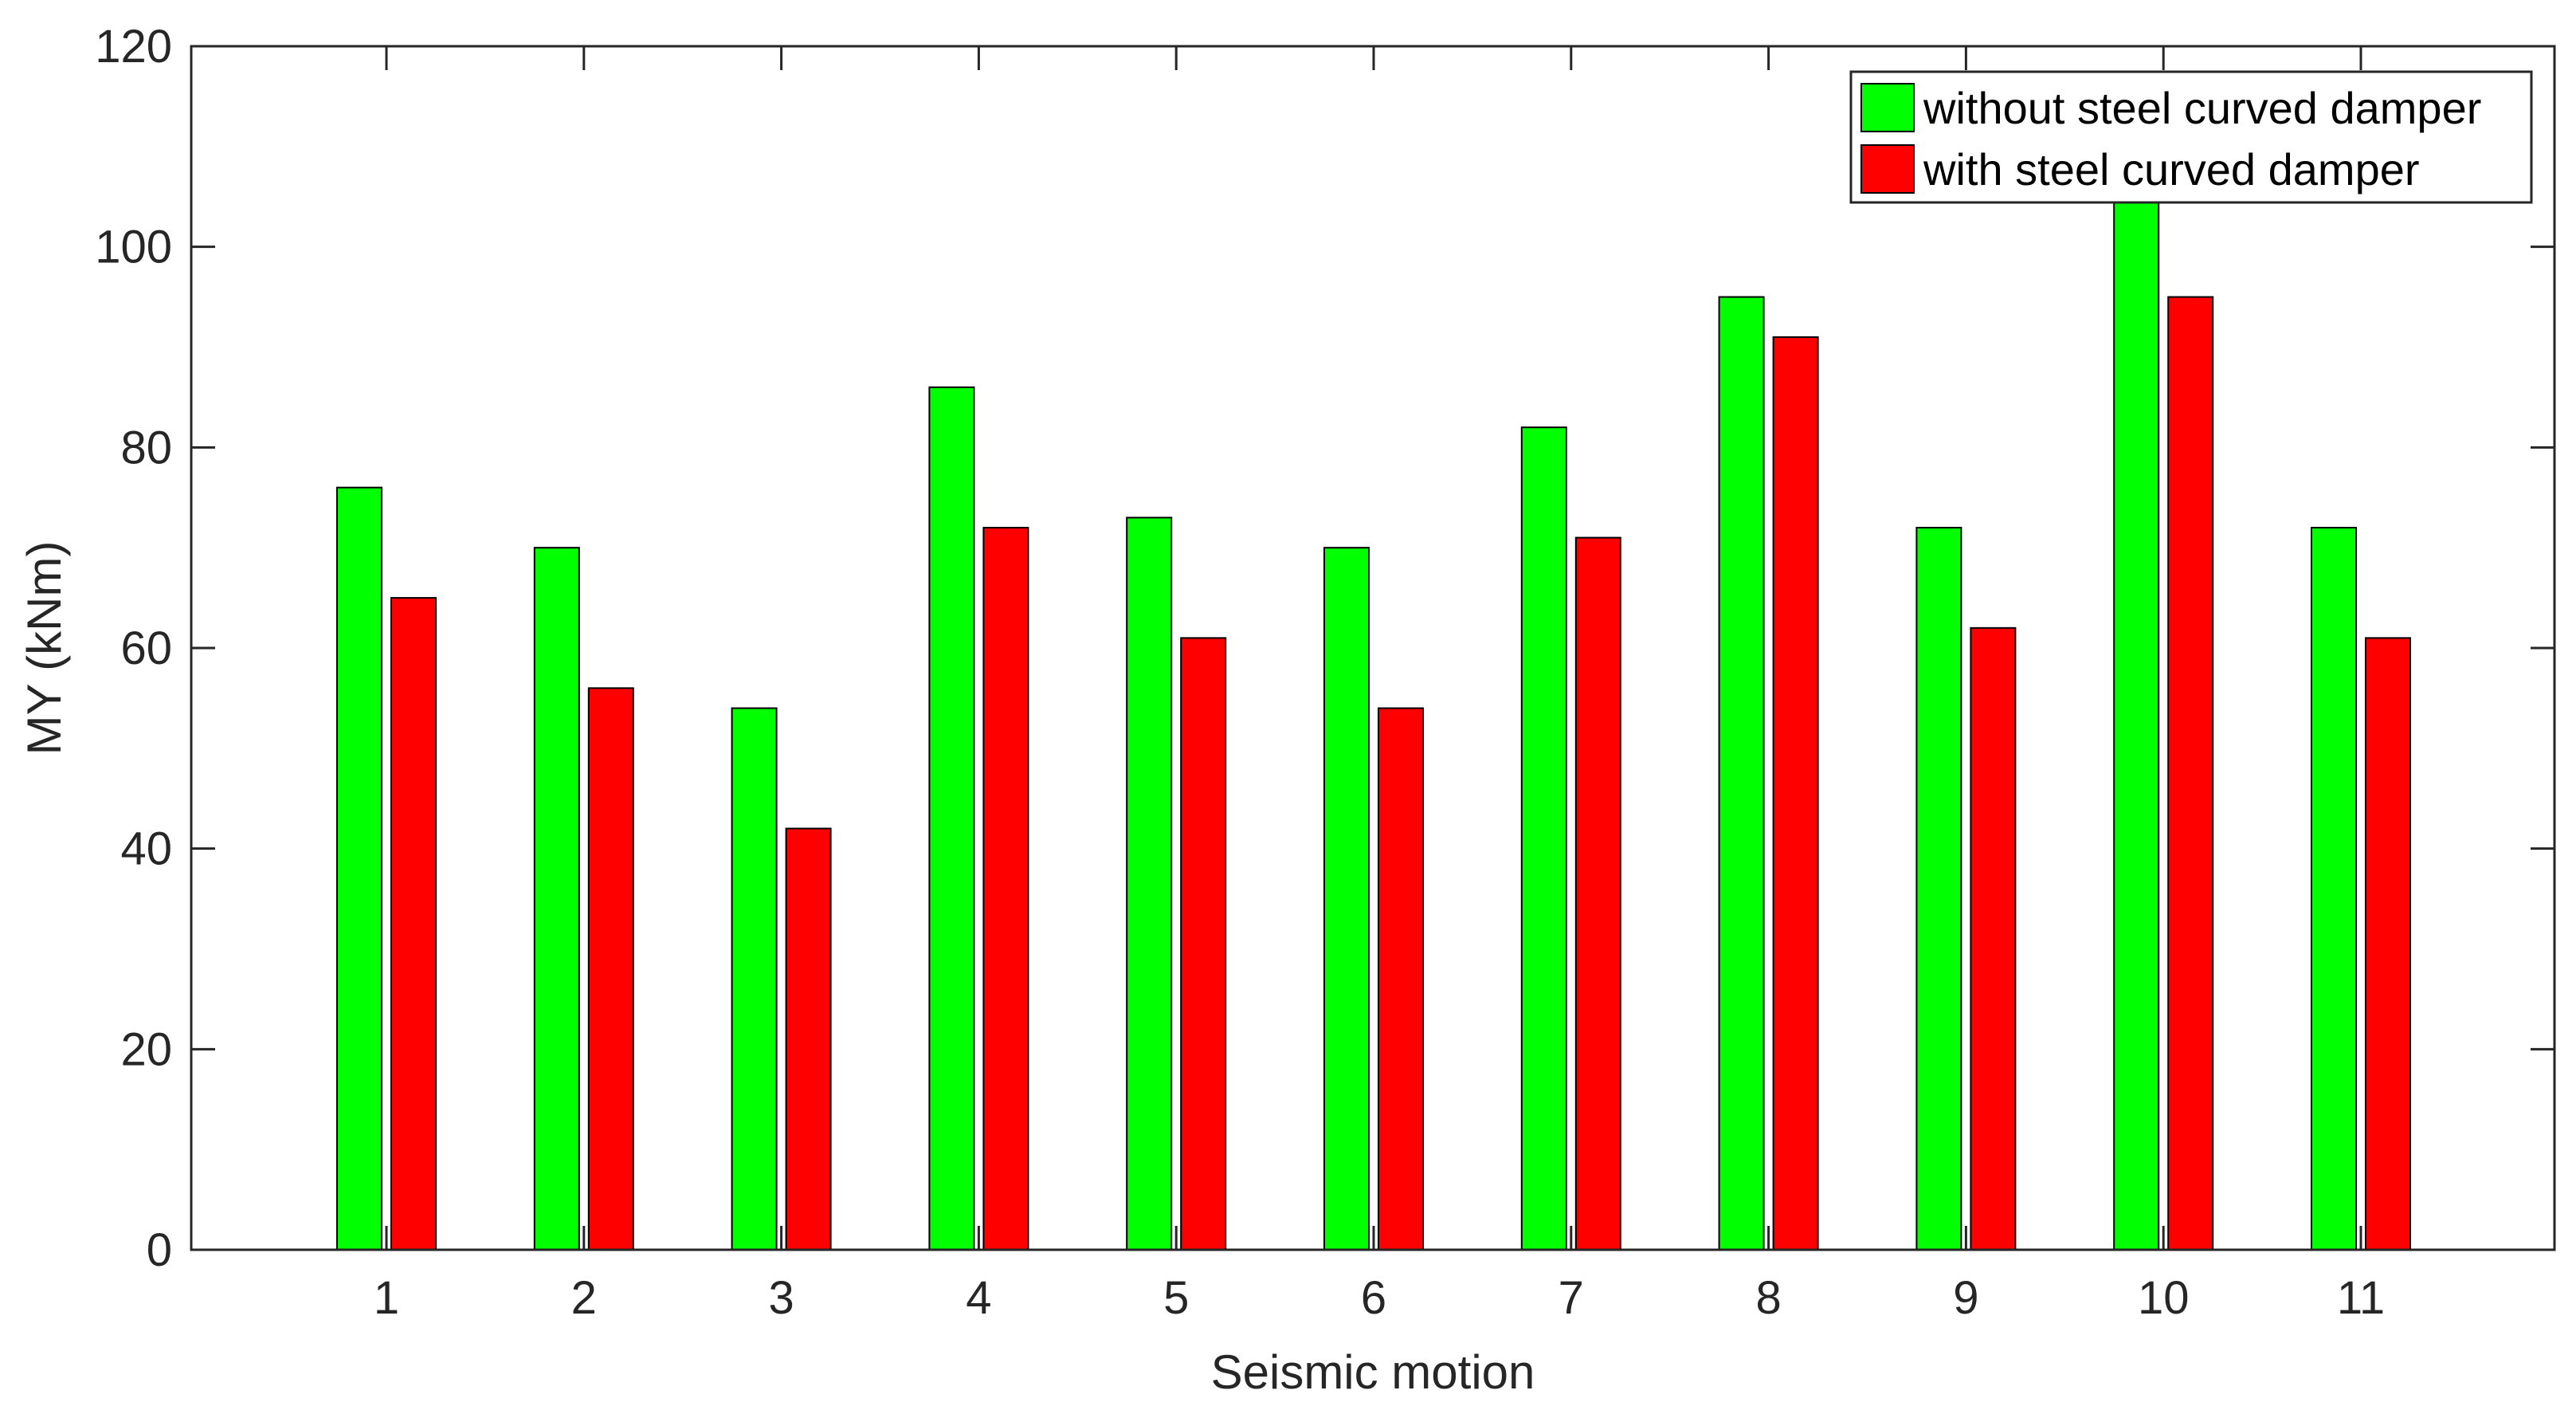  What do you see at coordinates (1888, 169) in the screenshot?
I see `legend-swatch-with-damper` at bounding box center [1888, 169].